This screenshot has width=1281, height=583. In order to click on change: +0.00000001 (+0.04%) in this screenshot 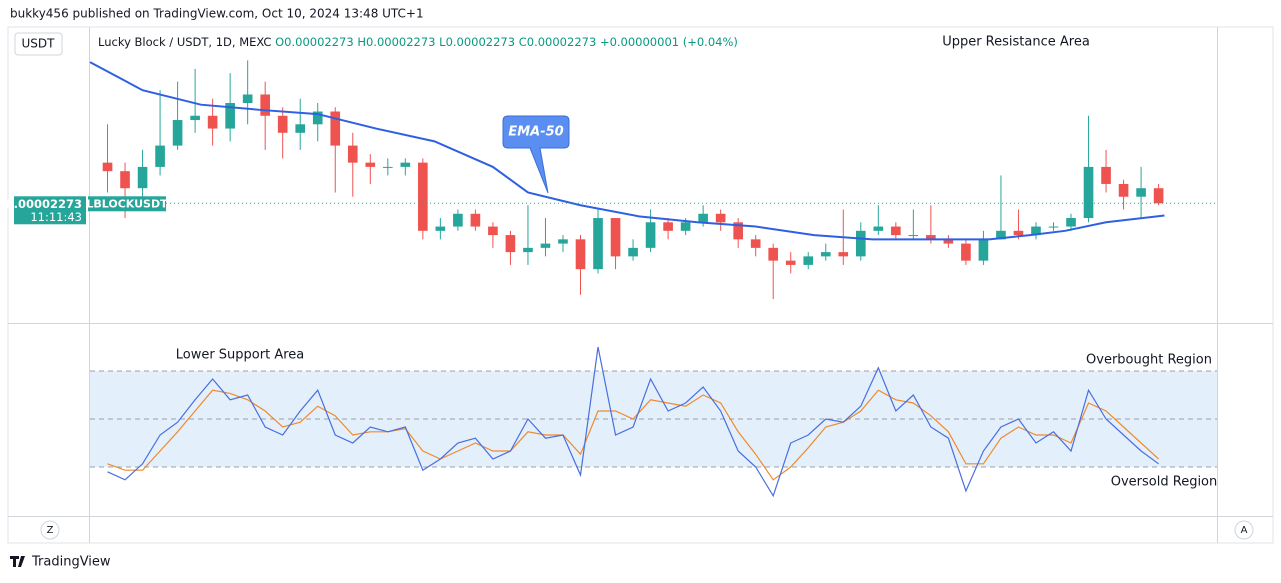, I will do `click(669, 42)`.